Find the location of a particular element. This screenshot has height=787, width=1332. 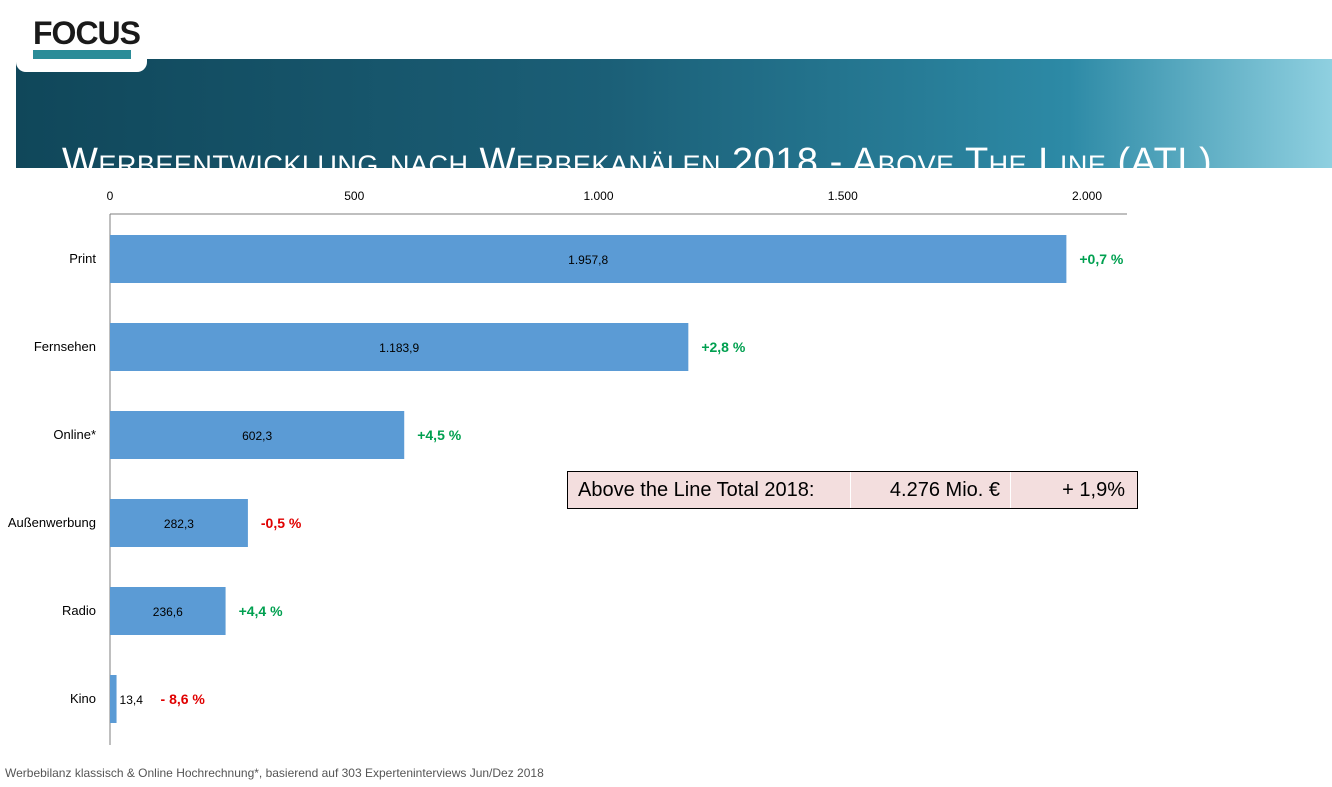

total-amount: 4.276 Mio. € is located at coordinates (931, 490).